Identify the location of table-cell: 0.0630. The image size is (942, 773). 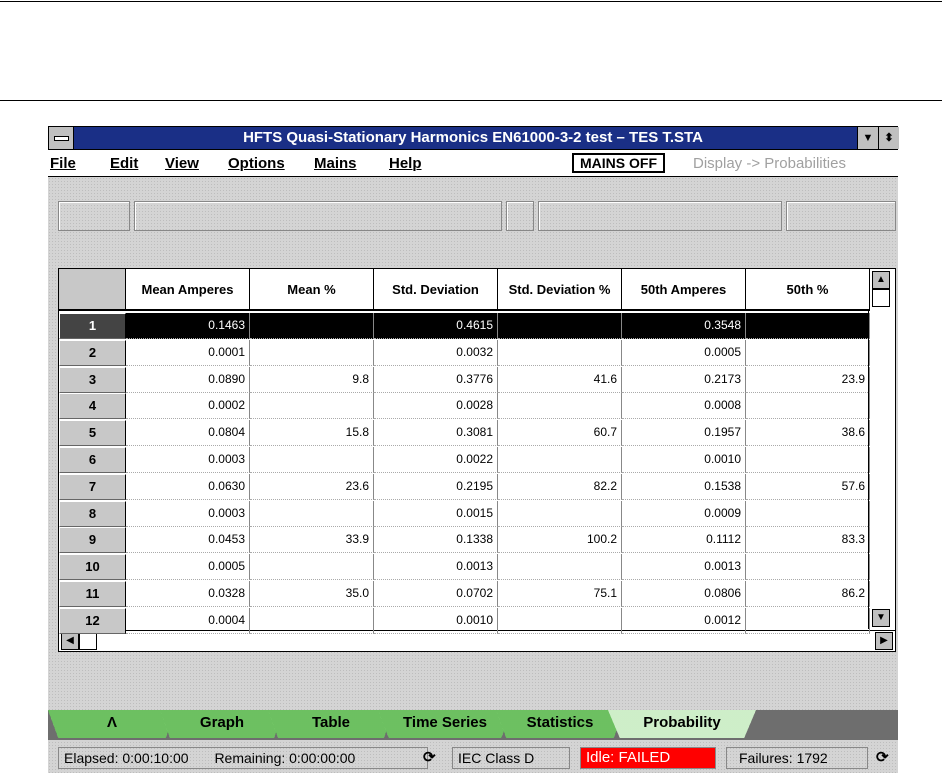
(188, 486).